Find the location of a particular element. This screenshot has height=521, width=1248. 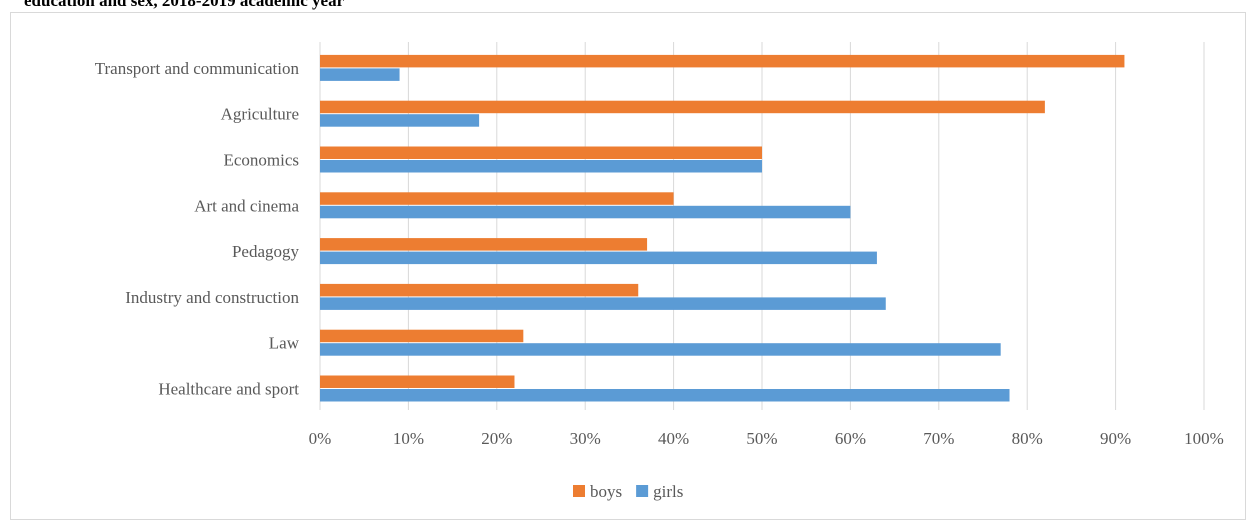

x-tick-label: 90% is located at coordinates (1115, 438).